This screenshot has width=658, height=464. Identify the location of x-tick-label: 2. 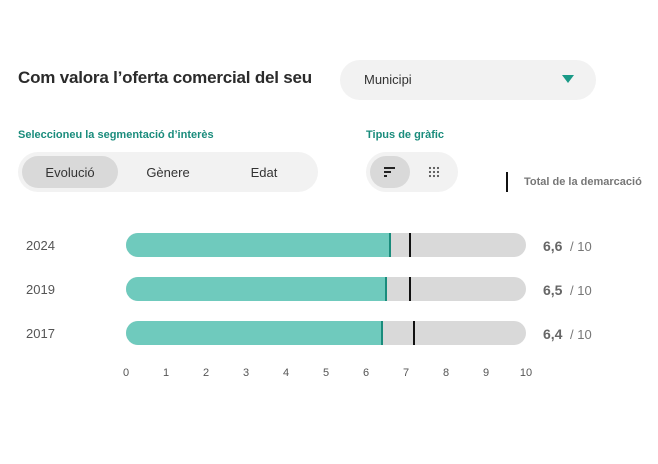
(206, 373).